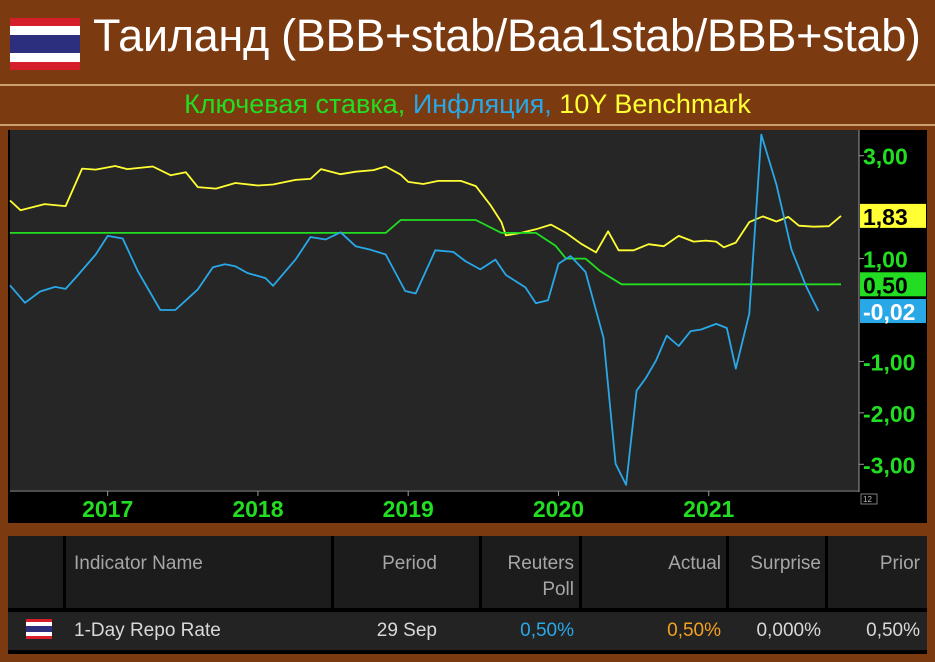 The width and height of the screenshot is (935, 662). What do you see at coordinates (425, 209) in the screenshot?
I see `benchmark-10y-line` at bounding box center [425, 209].